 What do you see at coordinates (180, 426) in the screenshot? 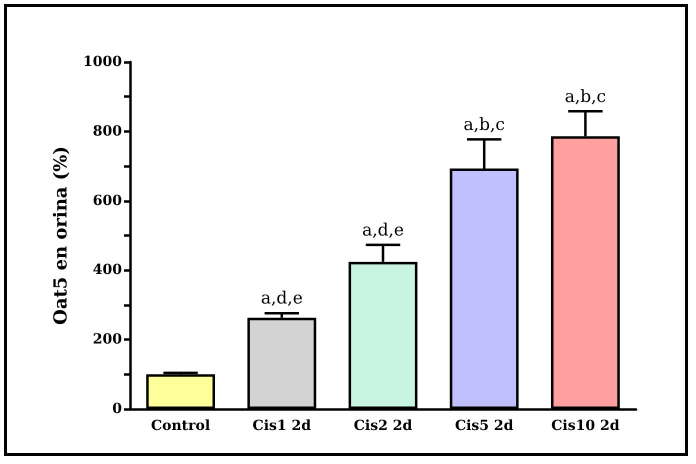
I see `x-tick-label: Control` at bounding box center [180, 426].